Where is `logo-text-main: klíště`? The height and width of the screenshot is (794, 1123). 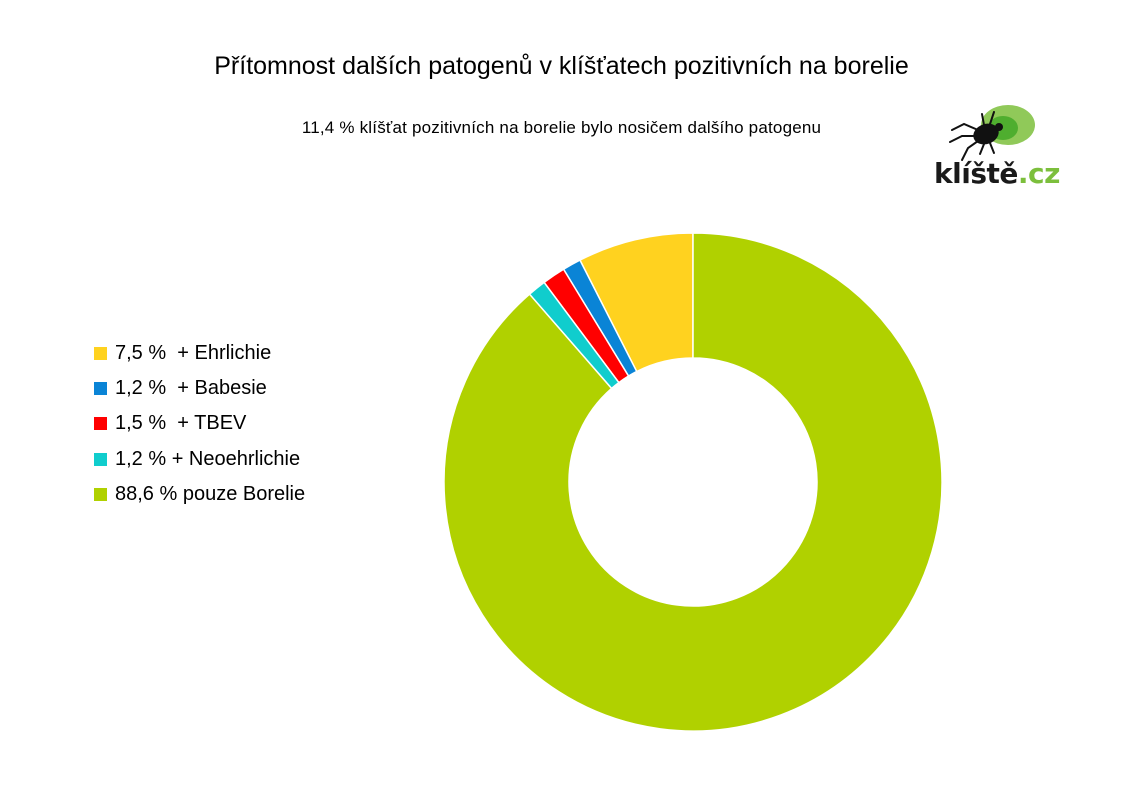
logo-text-main: klíště is located at coordinates (976, 173).